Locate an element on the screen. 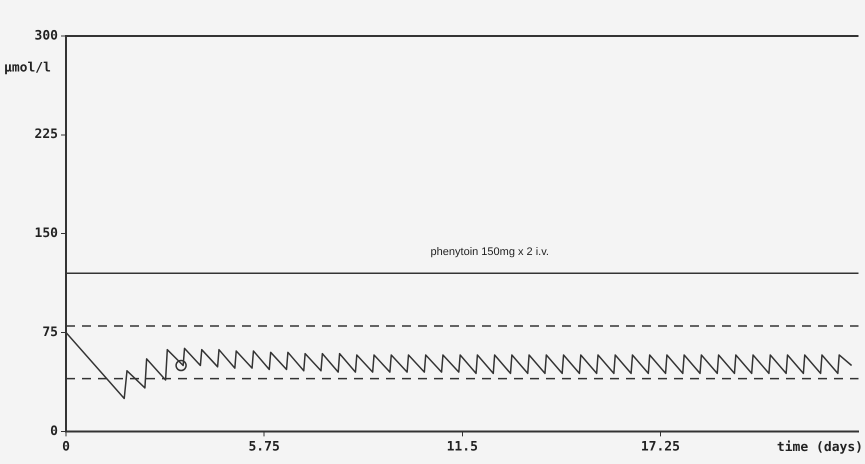 This screenshot has width=865, height=464. x-tick-label: 0 is located at coordinates (66, 447).